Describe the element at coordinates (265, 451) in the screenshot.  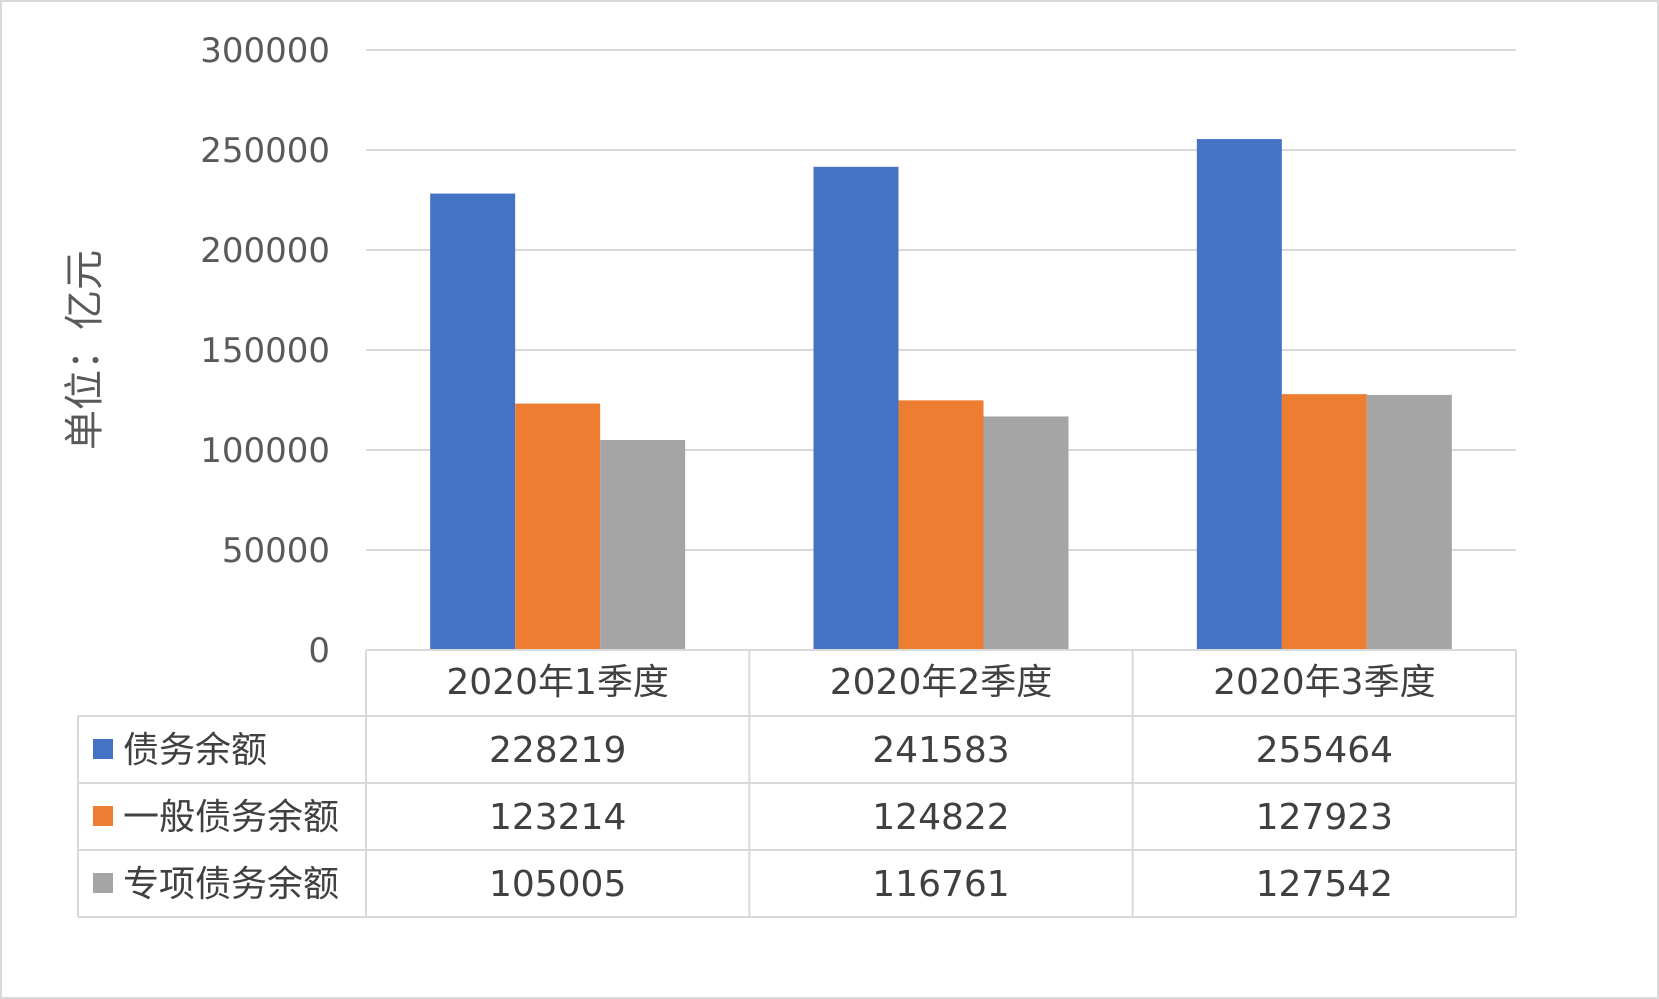
I see `y-tick-label: 100000` at that location.